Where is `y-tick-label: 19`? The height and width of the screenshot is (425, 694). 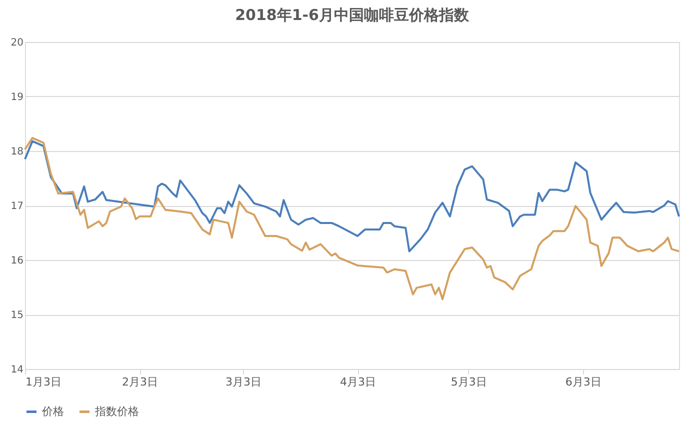 y-tick-label: 19 is located at coordinates (17, 97).